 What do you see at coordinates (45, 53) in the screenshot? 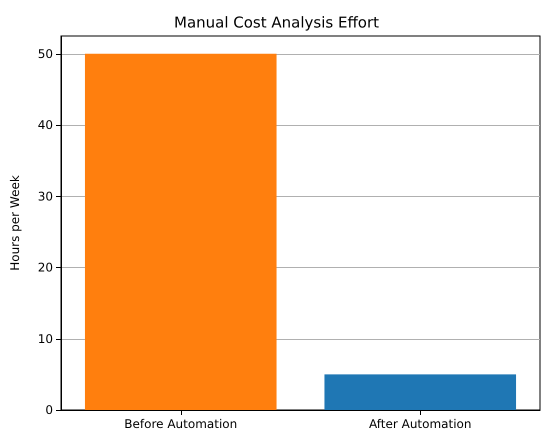
I see `y-tick-label: 50` at bounding box center [45, 53].